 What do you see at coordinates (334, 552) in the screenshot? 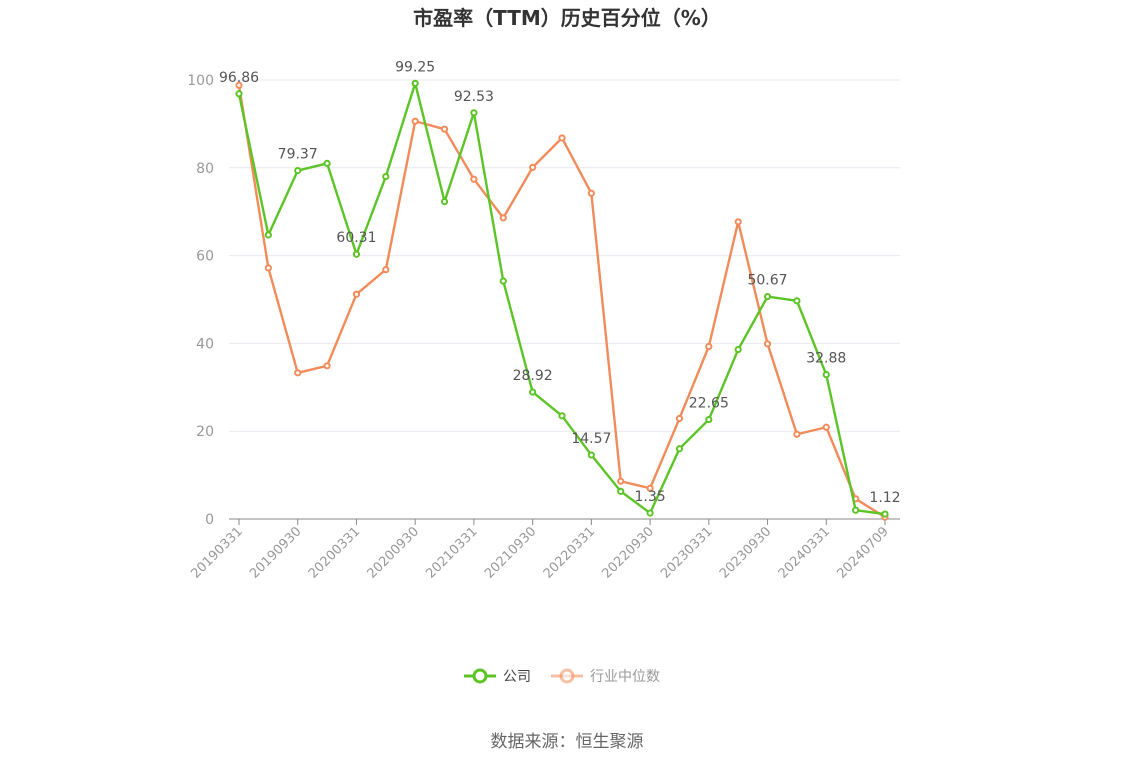
I see `x-tick-label: 20200331` at bounding box center [334, 552].